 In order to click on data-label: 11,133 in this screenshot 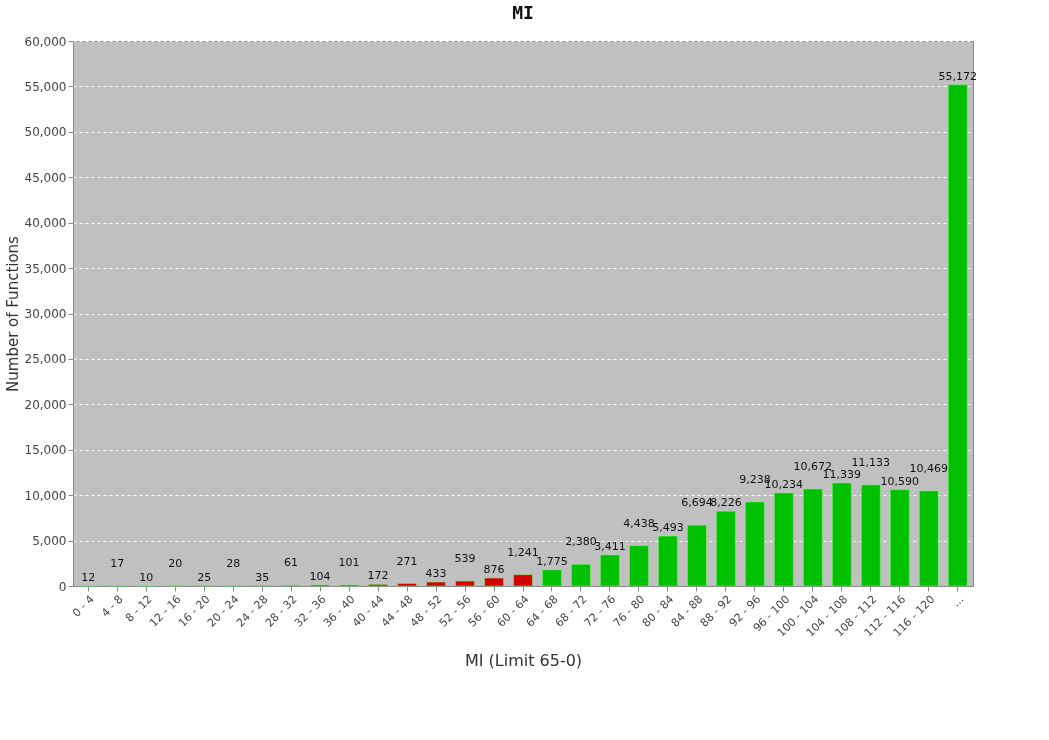, I will do `click(871, 462)`.